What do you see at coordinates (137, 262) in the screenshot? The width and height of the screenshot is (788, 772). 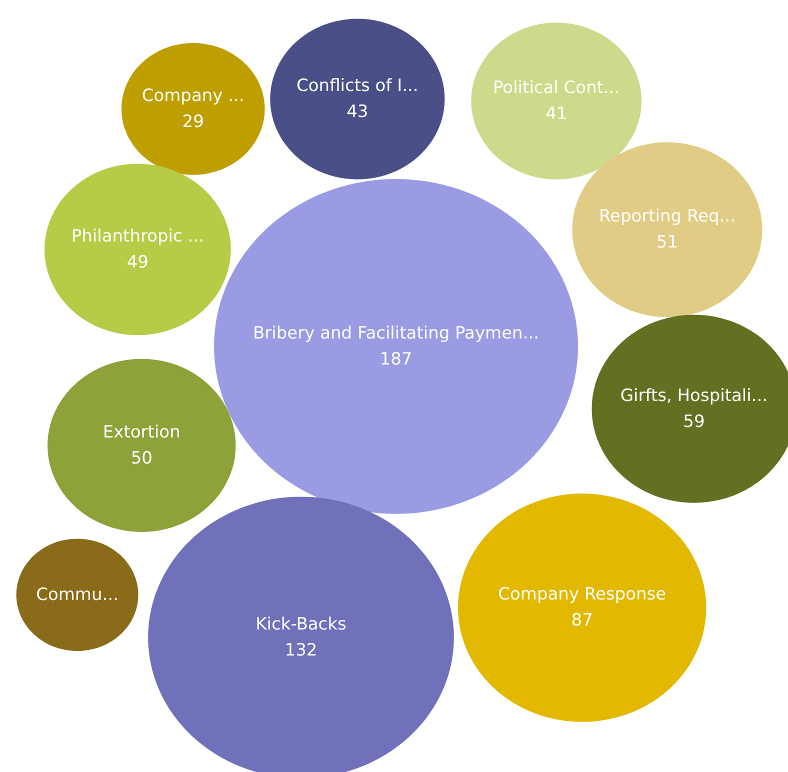 I see `data-label: 49` at bounding box center [137, 262].